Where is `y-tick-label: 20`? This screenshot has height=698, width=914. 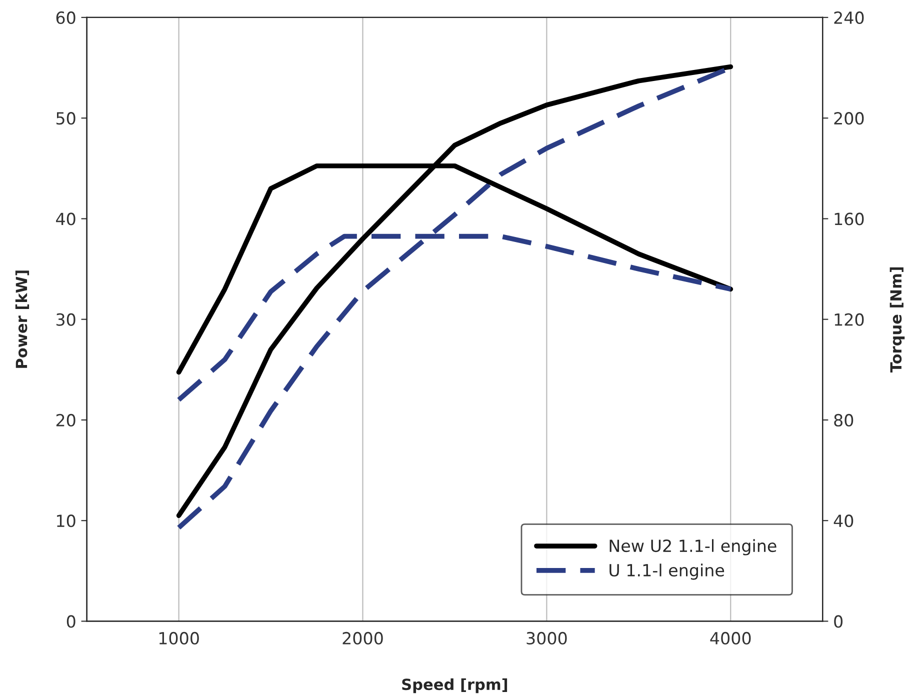
y-tick-label: 20 is located at coordinates (66, 420).